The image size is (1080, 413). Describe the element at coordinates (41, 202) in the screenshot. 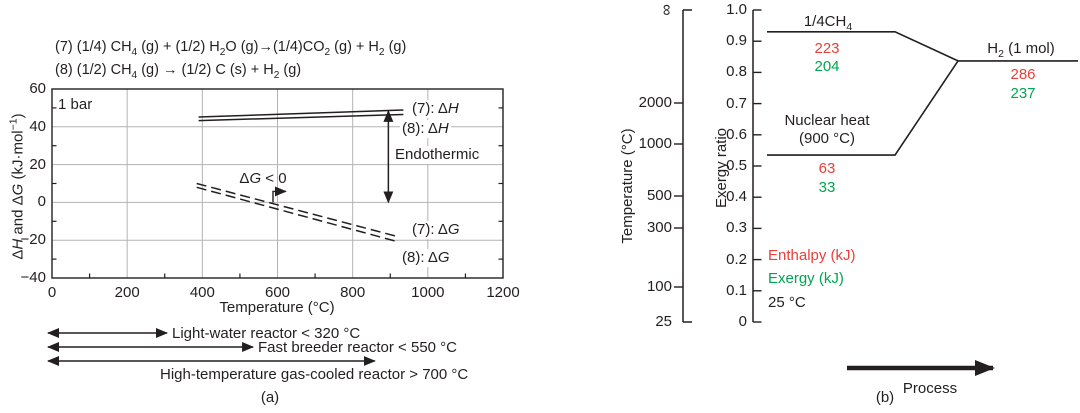

I see `a-y-tick-label-0: 0` at that location.